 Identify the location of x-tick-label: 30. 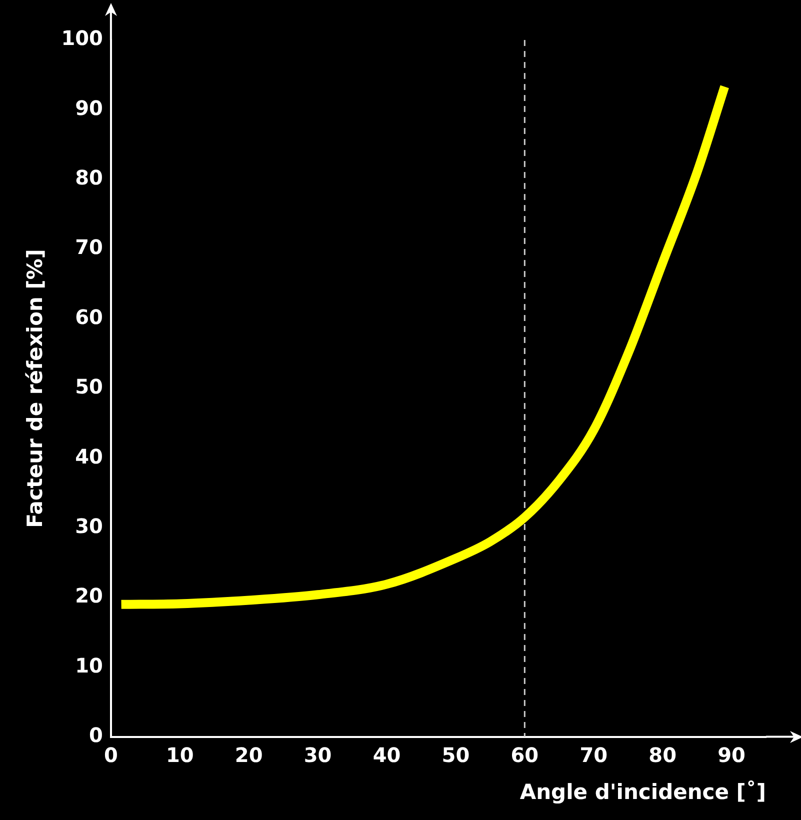
(318, 755).